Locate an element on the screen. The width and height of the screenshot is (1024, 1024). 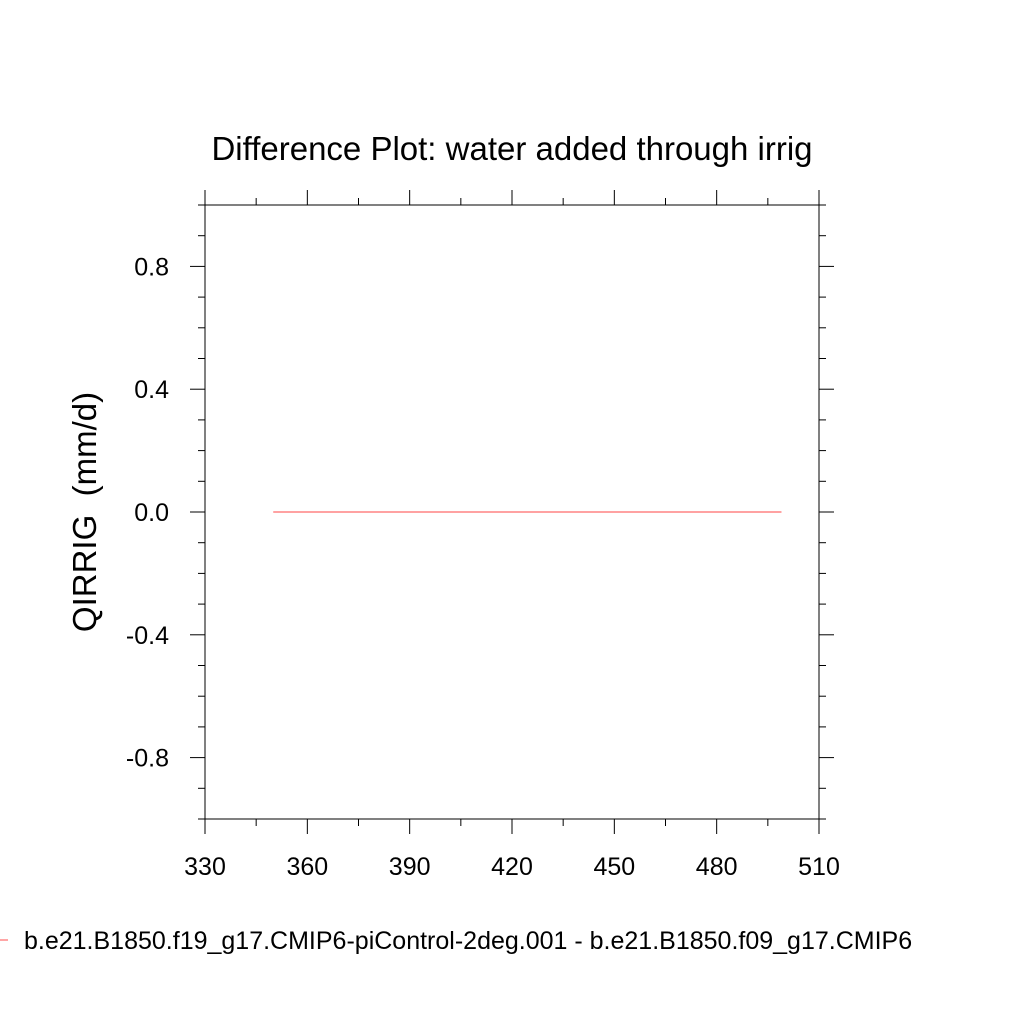
x-tick-label: 330 is located at coordinates (205, 867).